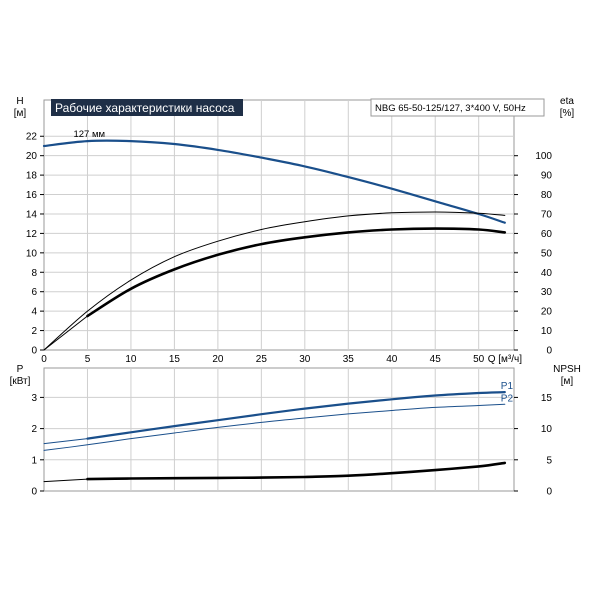 Image resolution: width=600 pixels, height=600 pixels. I want to click on power-npsh-left-axis-label: [кВт], so click(20, 381).